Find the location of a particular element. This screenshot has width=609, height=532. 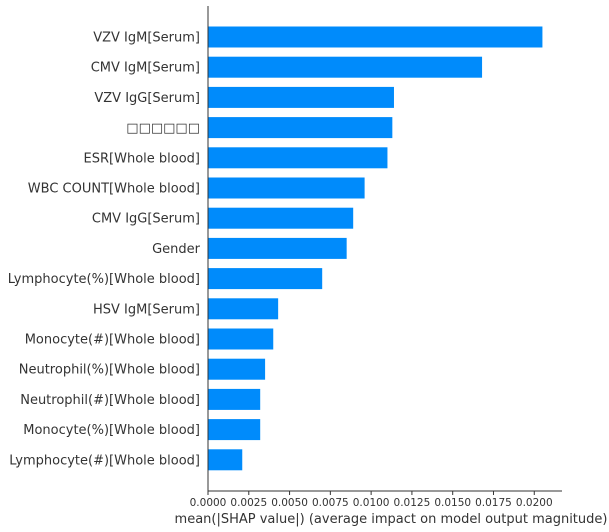

category-label: WBC COUNT[Whole blood] is located at coordinates (114, 189).